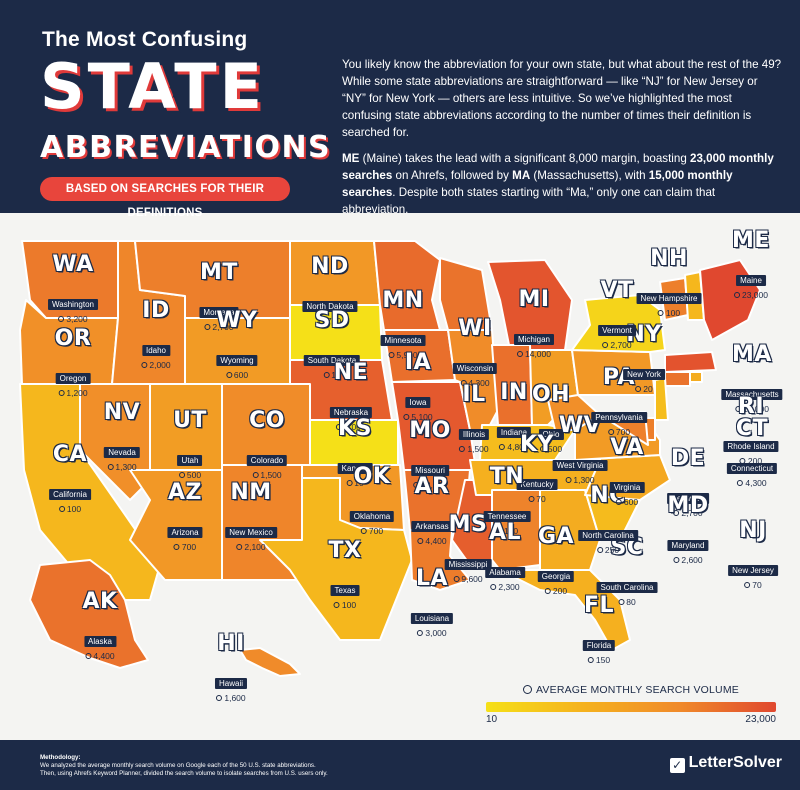 The width and height of the screenshot is (800, 790). I want to click on state-shape-tx, so click(336, 559).